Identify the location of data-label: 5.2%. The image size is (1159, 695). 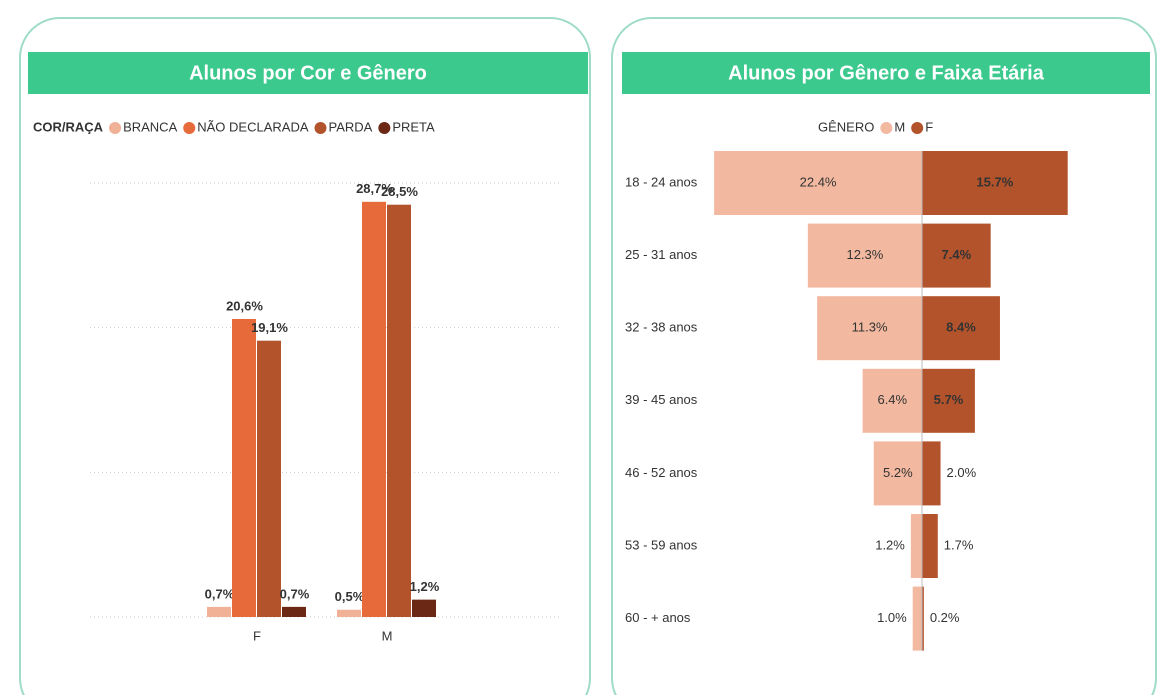
(898, 472).